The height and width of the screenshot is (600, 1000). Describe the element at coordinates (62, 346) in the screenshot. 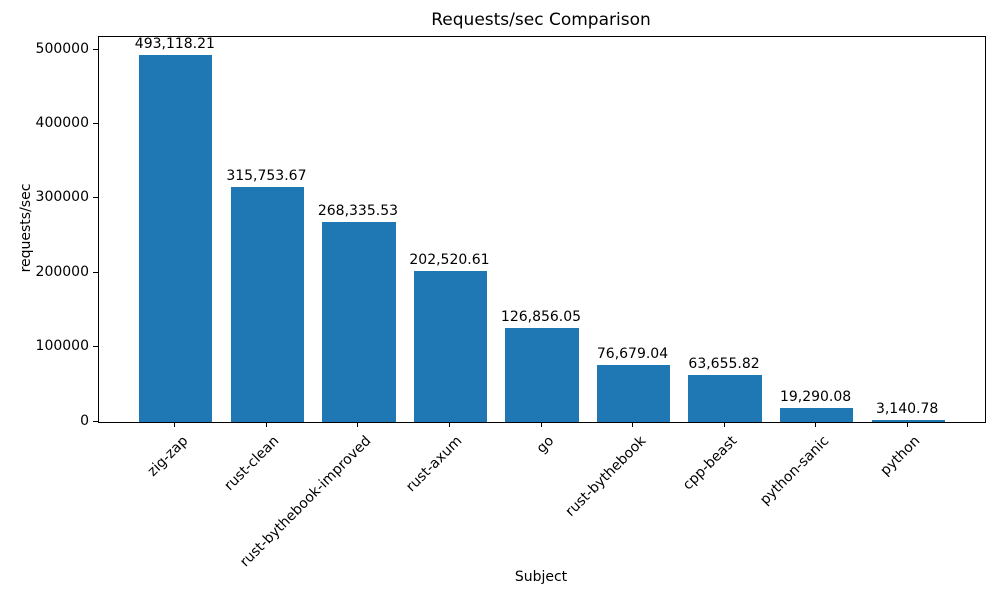

I see `y-tick-label: 100000` at that location.